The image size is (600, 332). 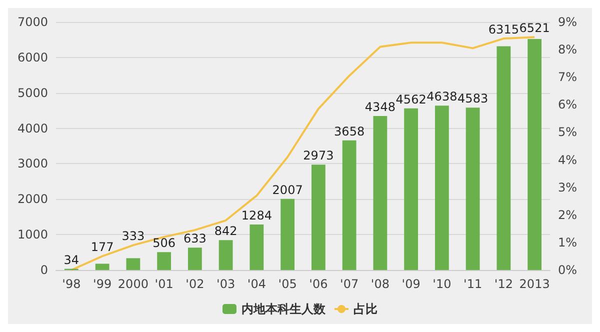 I want to click on y-tick-label: 3000, so click(x=32, y=163).